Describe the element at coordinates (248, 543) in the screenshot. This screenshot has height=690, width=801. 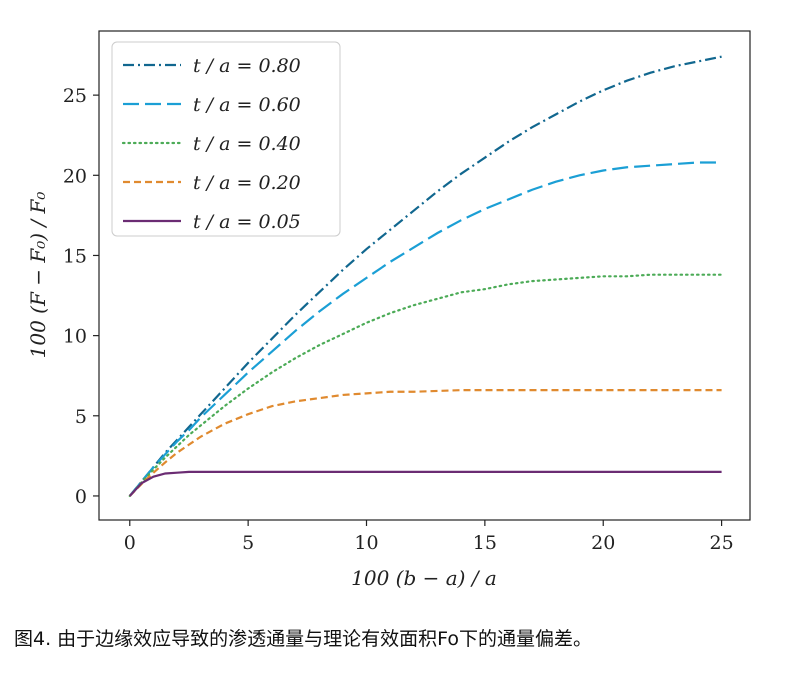
I see `x-tick-label: 5` at that location.